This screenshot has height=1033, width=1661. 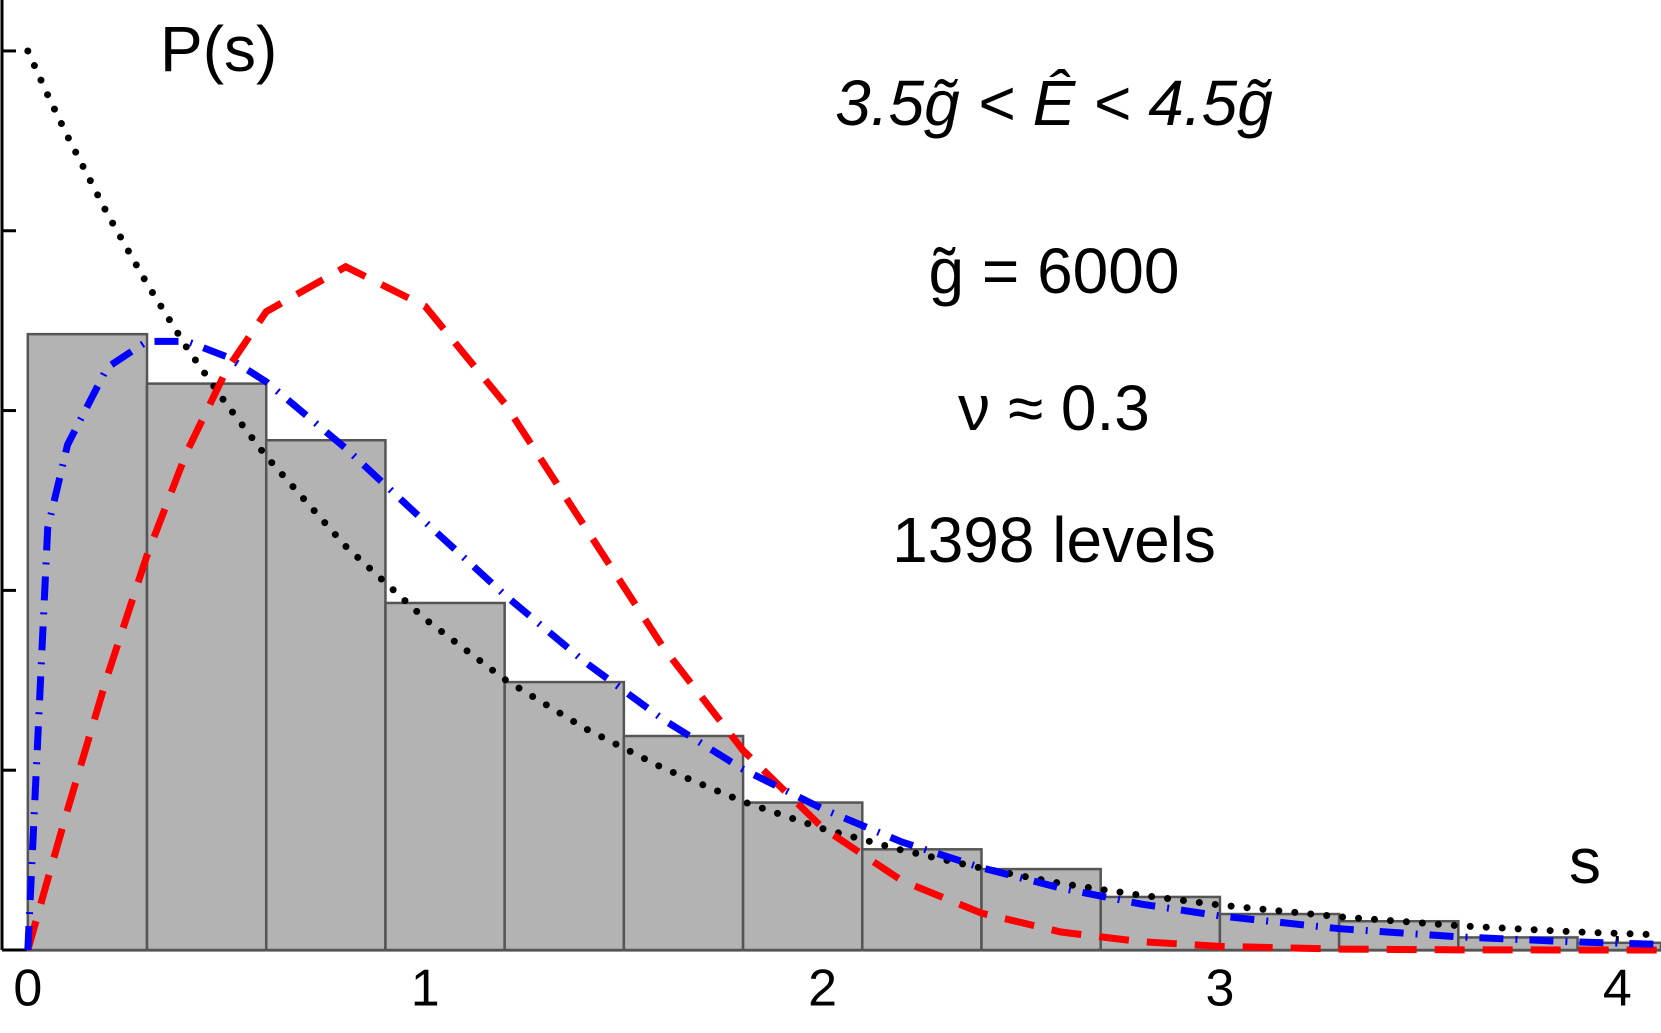 I want to click on annotation: 3.5g̃ < Ê < 4.5g̃, so click(x=1054, y=103).